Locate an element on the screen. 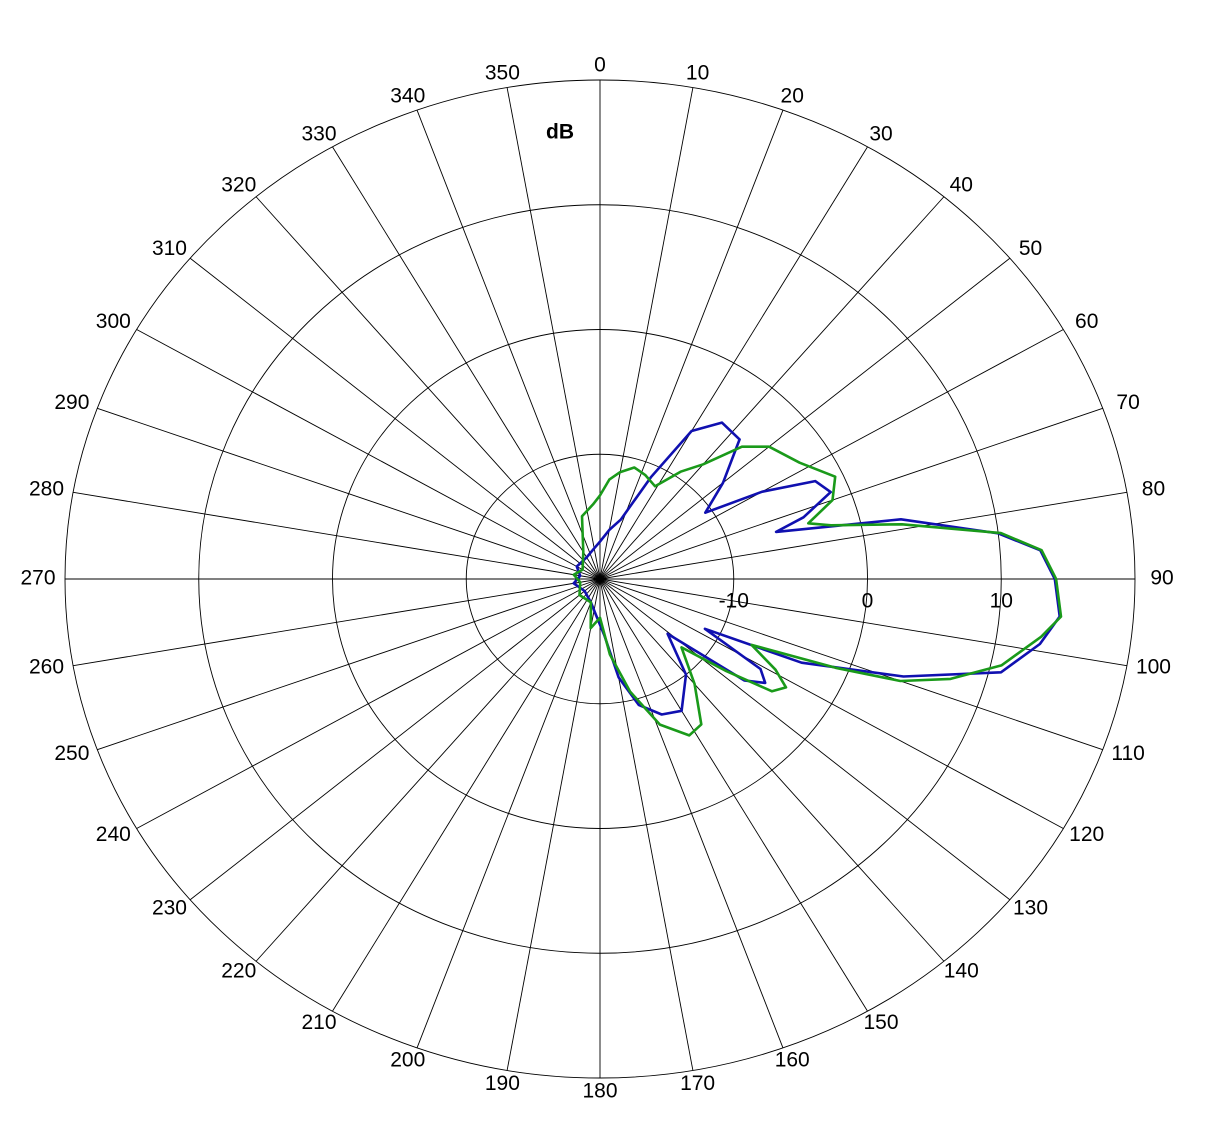 The image size is (1213, 1121). theta-tick-label: 70 is located at coordinates (1127, 402).